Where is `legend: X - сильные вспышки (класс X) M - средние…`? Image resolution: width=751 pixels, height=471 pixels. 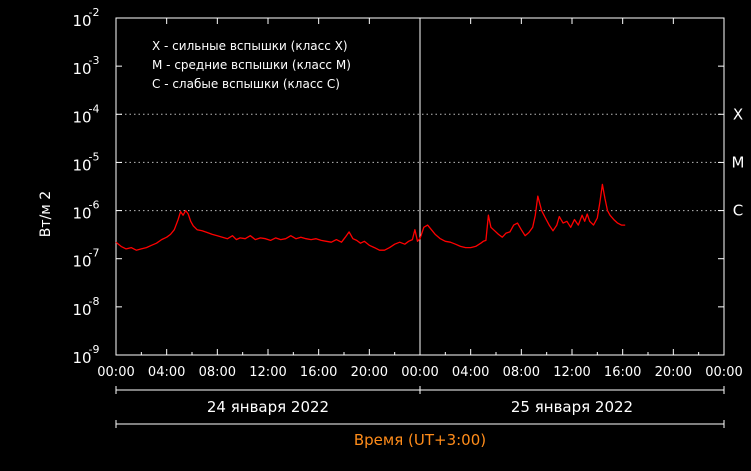
legend: X - сильные вспышки (класс X) M - средние… is located at coordinates (251, 65).